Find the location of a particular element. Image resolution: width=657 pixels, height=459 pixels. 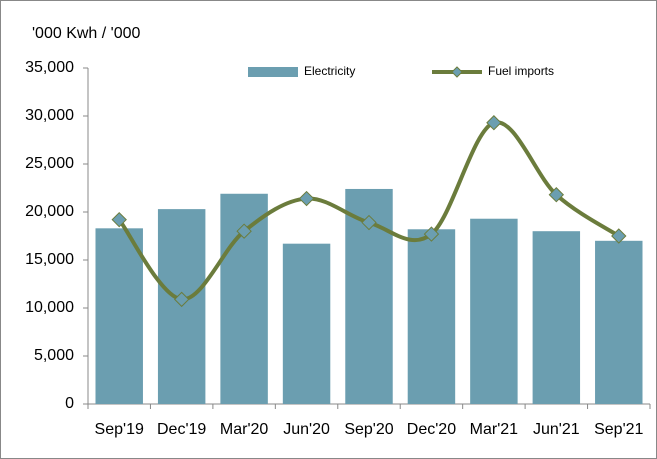

legend-label: Electricity is located at coordinates (329, 71).